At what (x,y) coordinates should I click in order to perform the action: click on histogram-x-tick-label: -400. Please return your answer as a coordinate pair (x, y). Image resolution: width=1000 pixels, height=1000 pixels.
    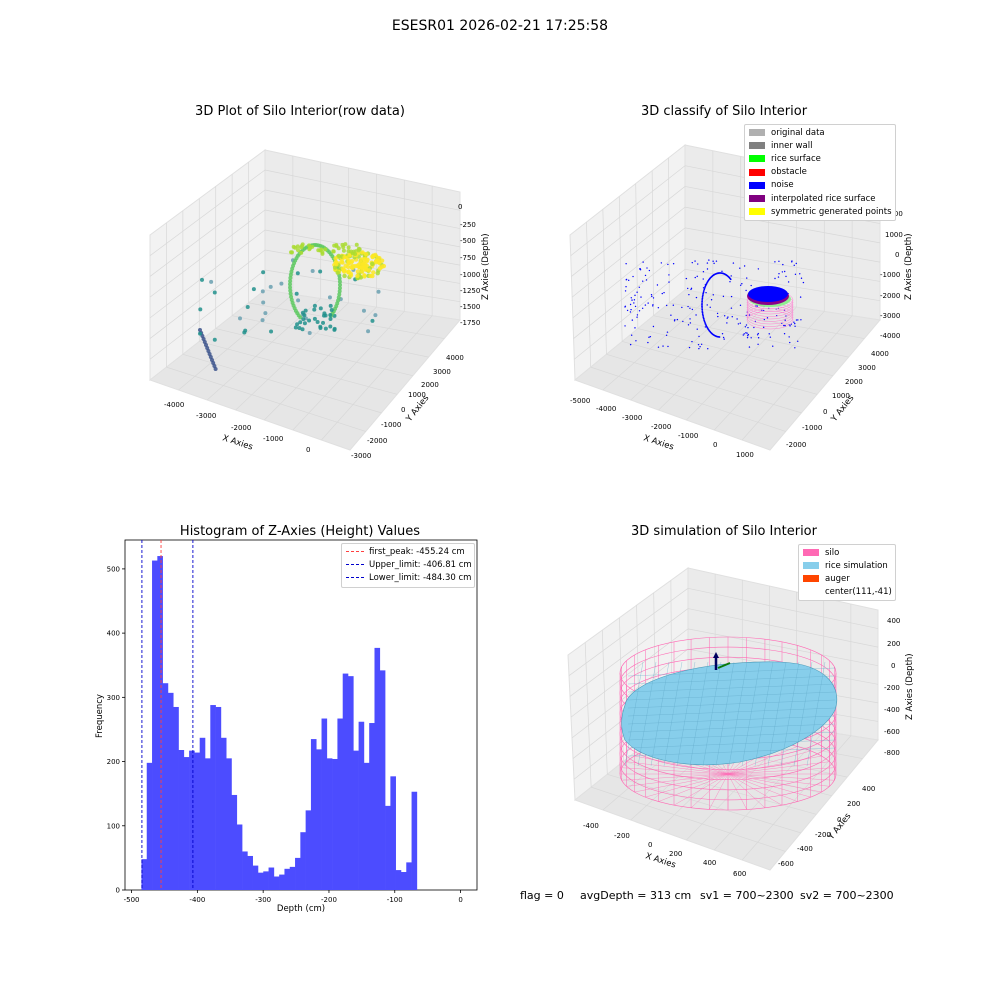
    Looking at the image, I should click on (197, 900).